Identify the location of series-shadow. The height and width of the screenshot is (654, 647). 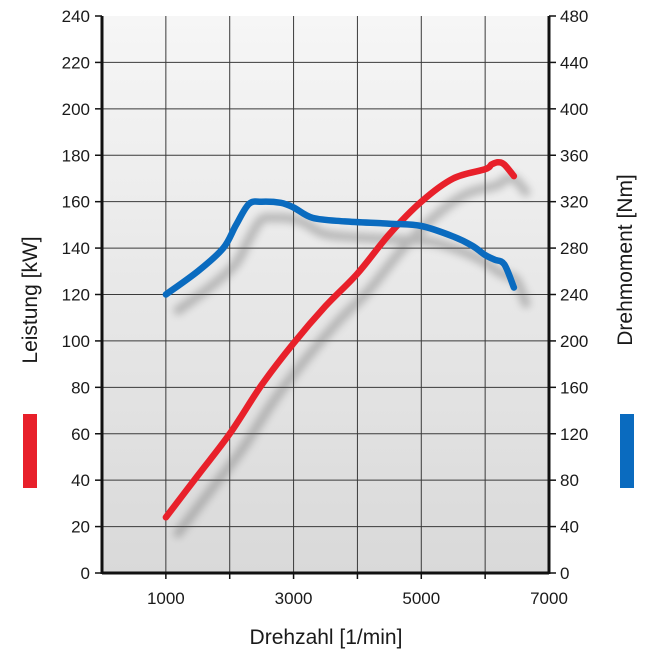
(352, 263).